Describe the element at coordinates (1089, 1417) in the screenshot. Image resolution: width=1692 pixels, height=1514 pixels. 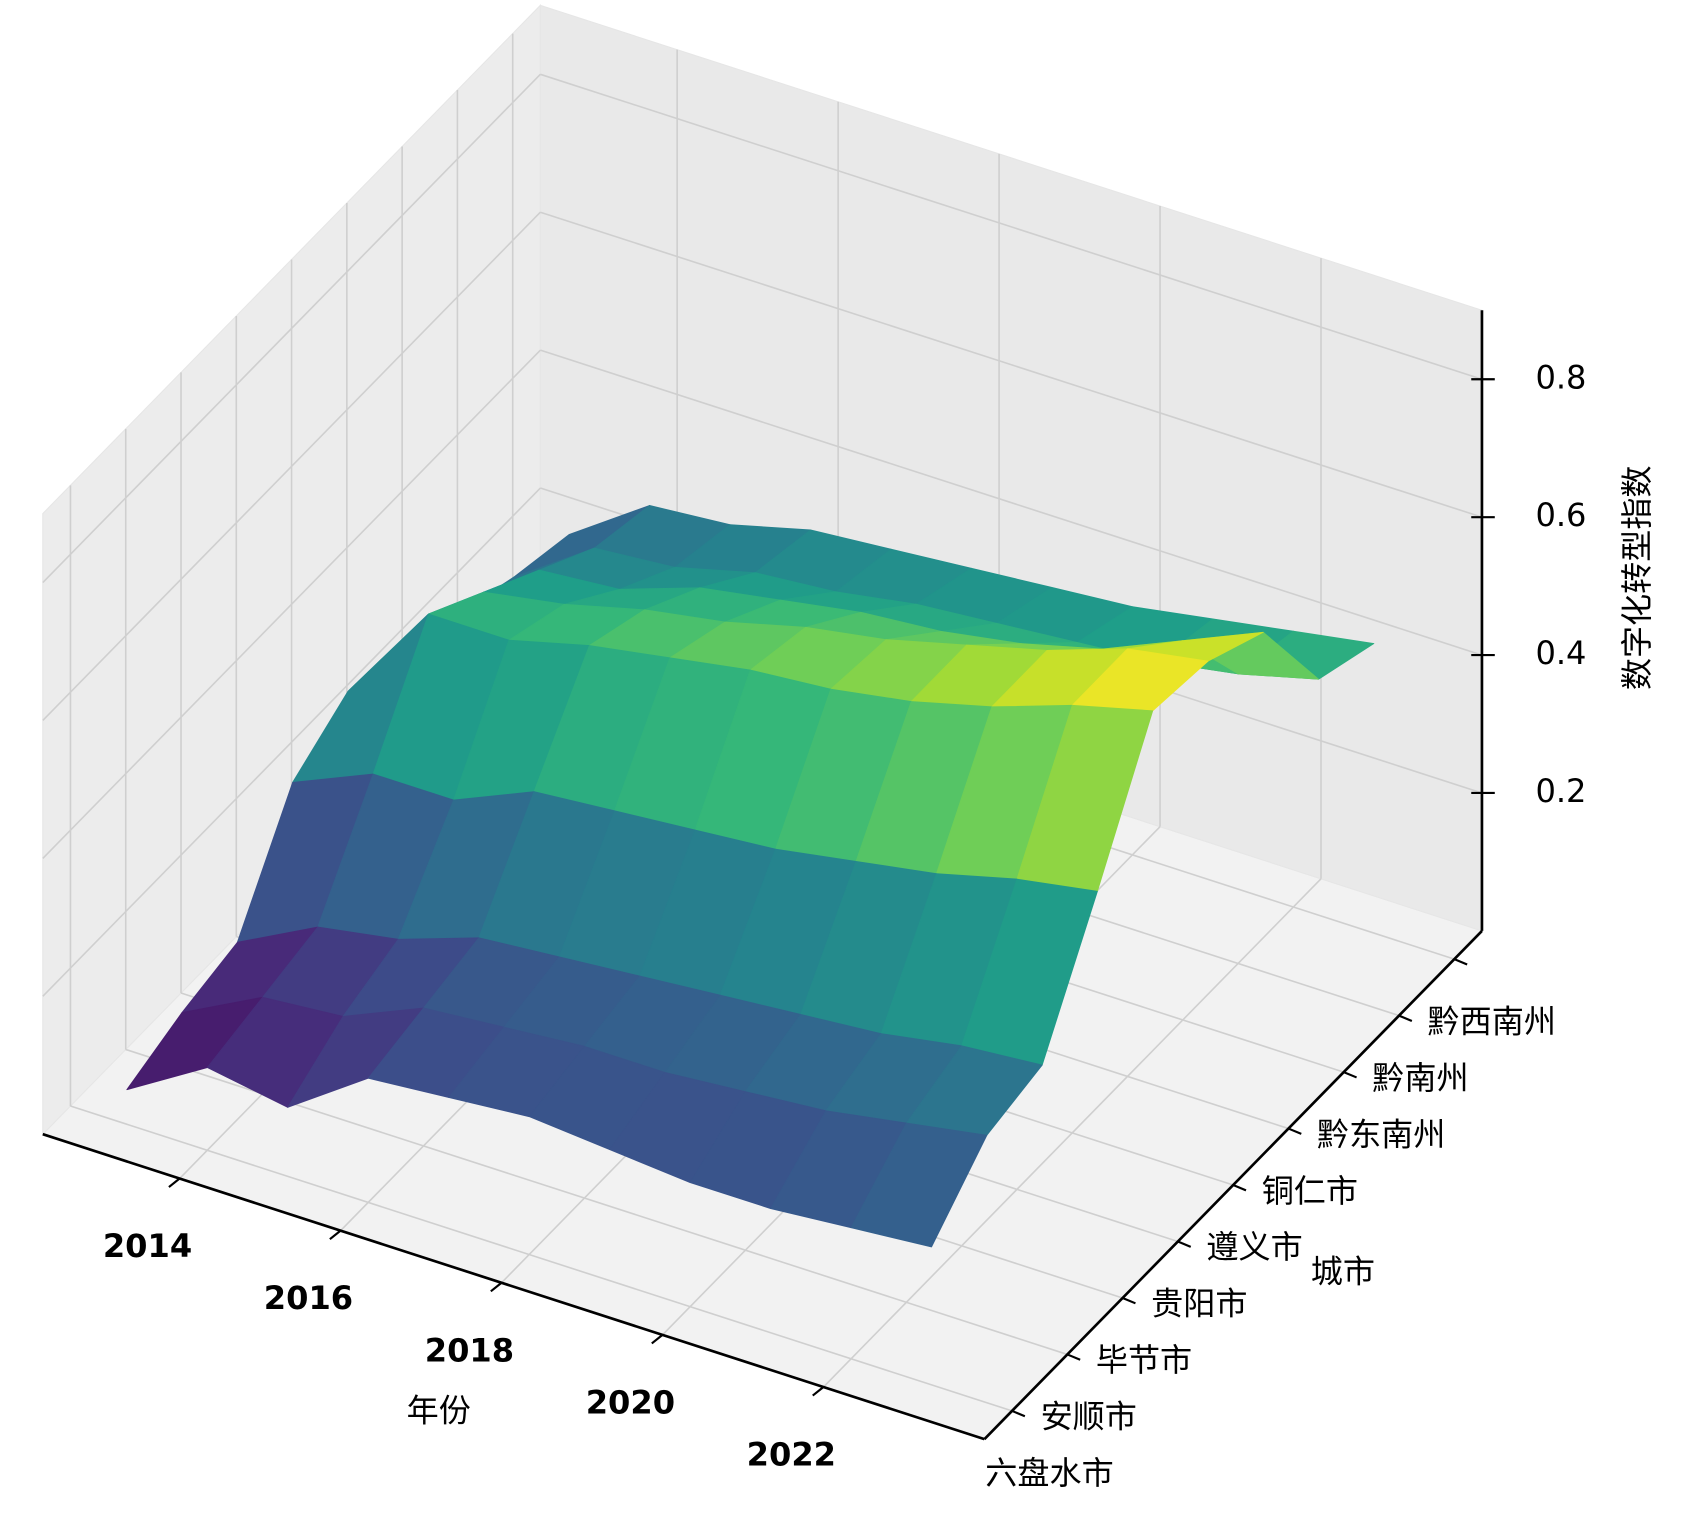
I see `y-tick-label: 安顺市` at that location.